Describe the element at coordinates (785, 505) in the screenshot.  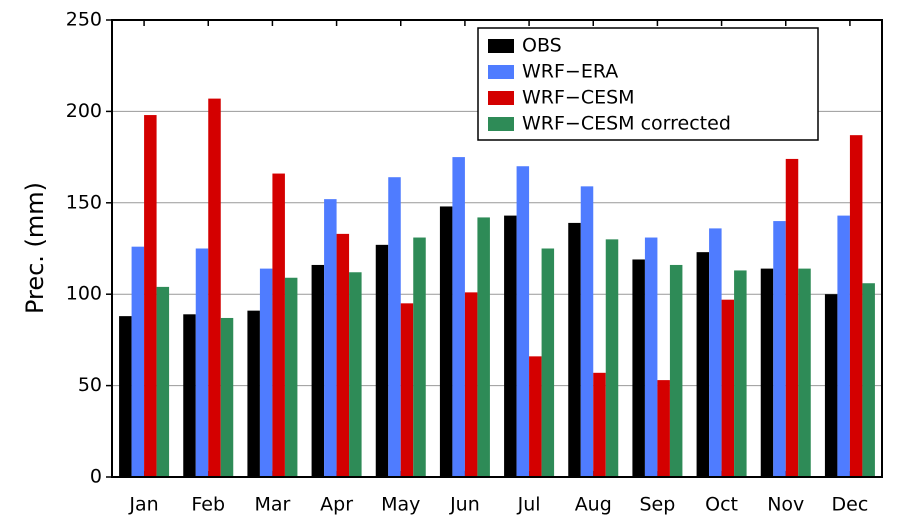
I see `x-tick-label: Nov` at that location.